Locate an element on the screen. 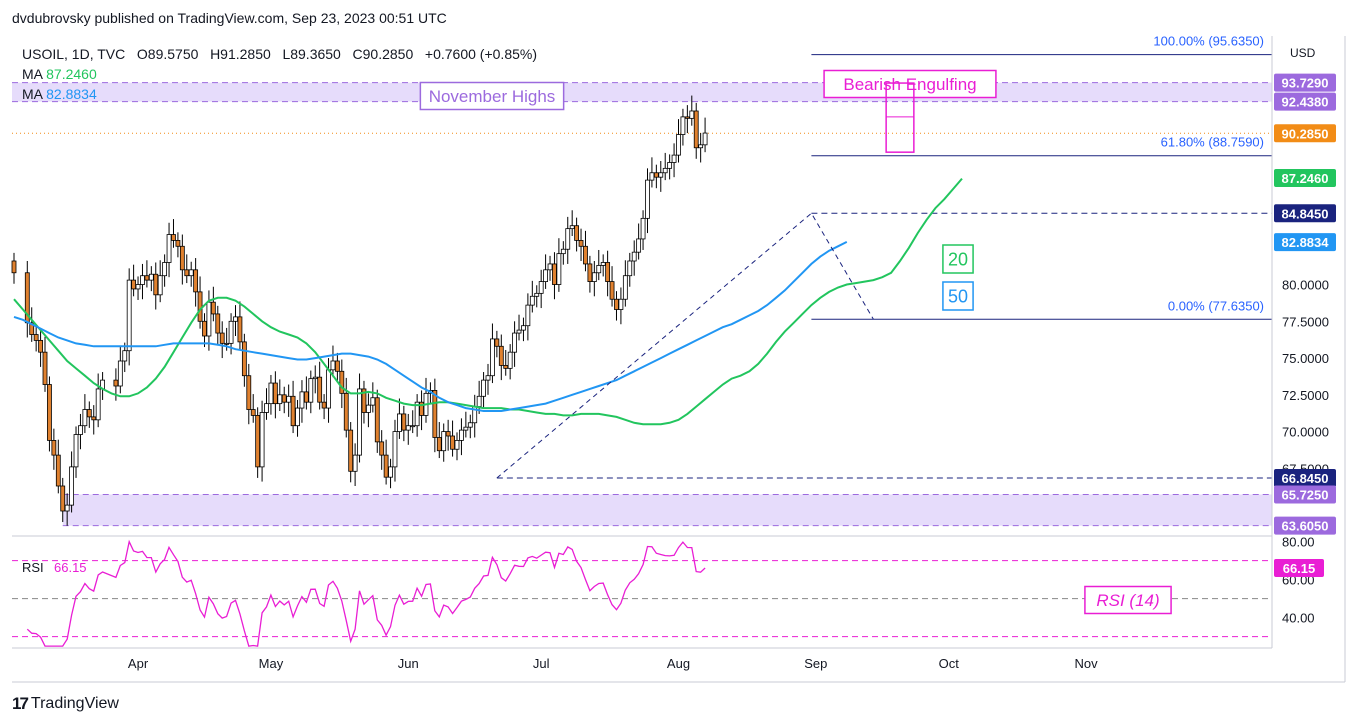  time-tick-label: Oct is located at coordinates (949, 663).